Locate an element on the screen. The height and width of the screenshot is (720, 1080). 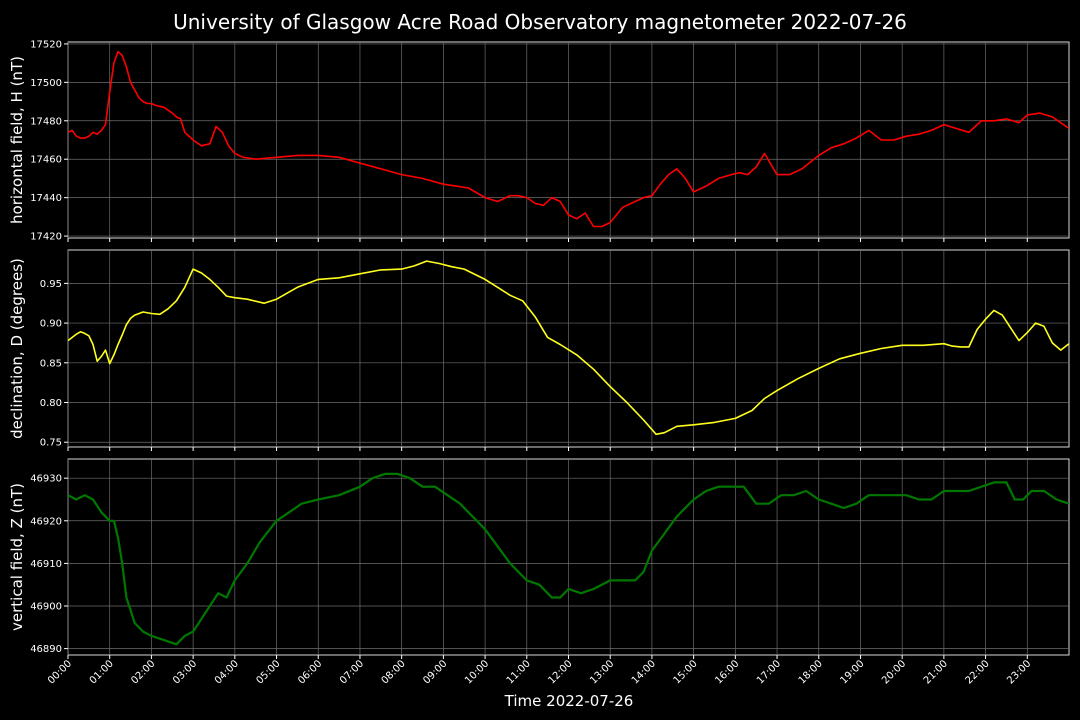
x-tick-label: 08:00 is located at coordinates (394, 672).